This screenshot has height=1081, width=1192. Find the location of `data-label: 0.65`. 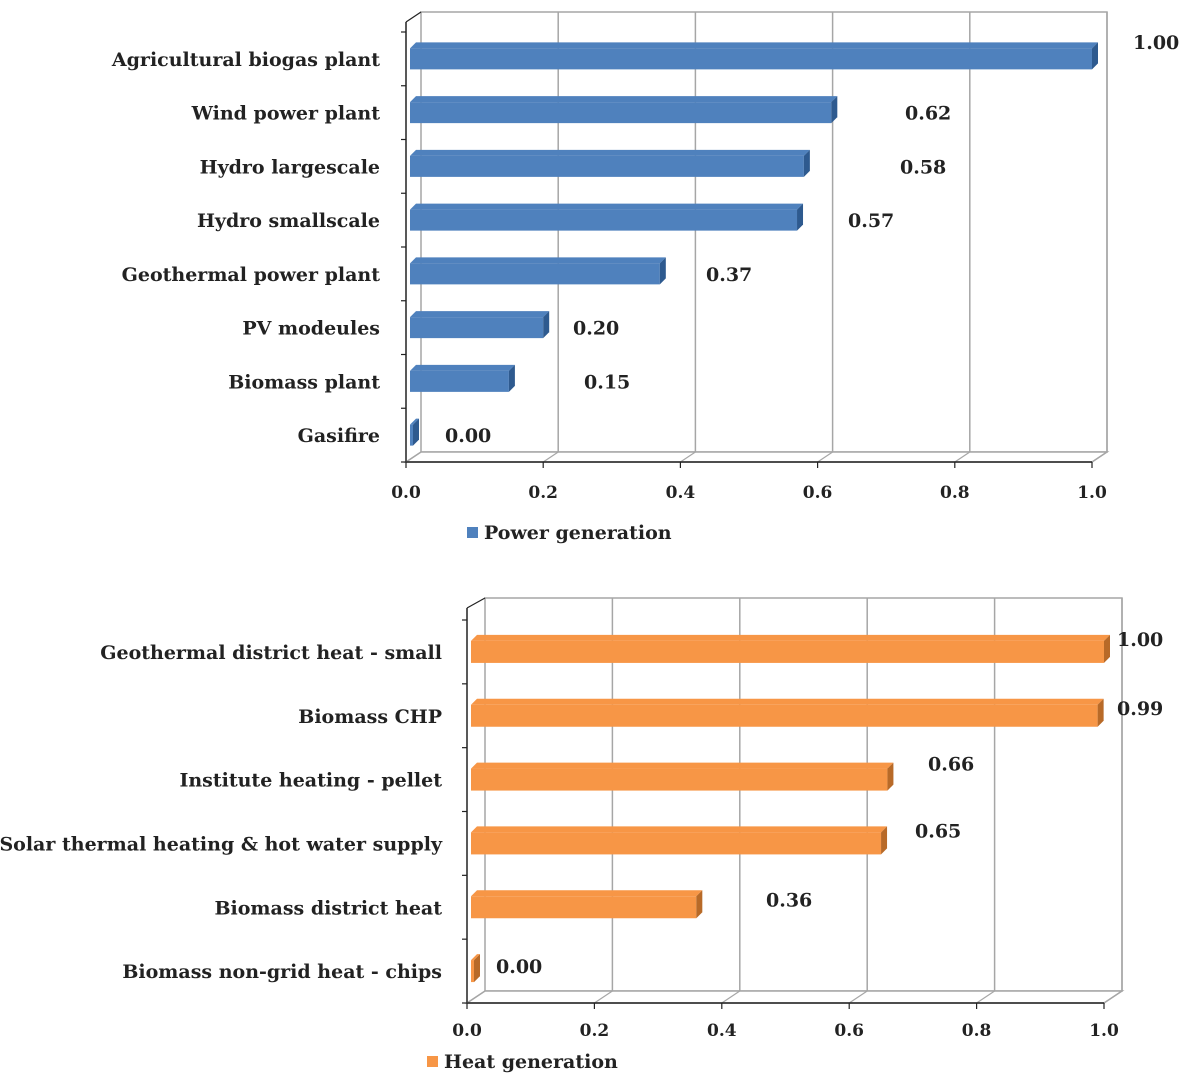

data-label: 0.65 is located at coordinates (938, 831).